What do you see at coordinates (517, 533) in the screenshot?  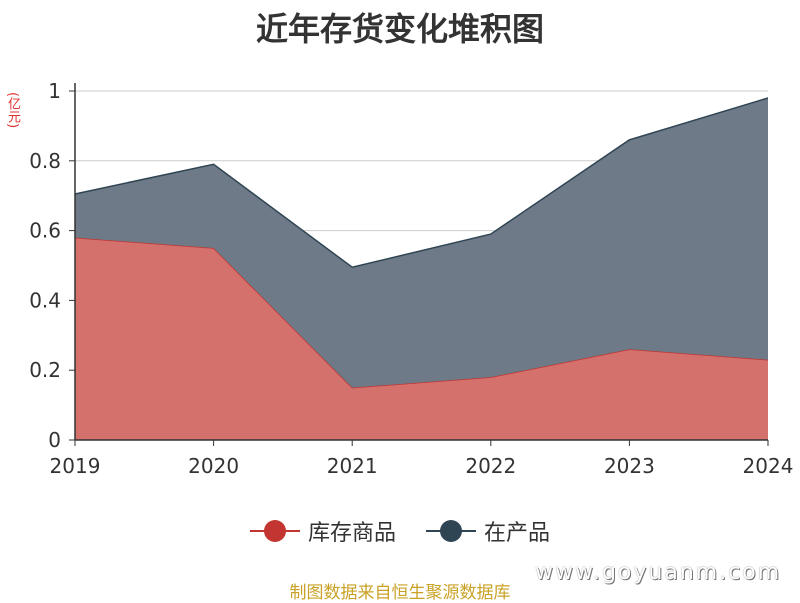 I see `legend-label: 在产品` at bounding box center [517, 533].